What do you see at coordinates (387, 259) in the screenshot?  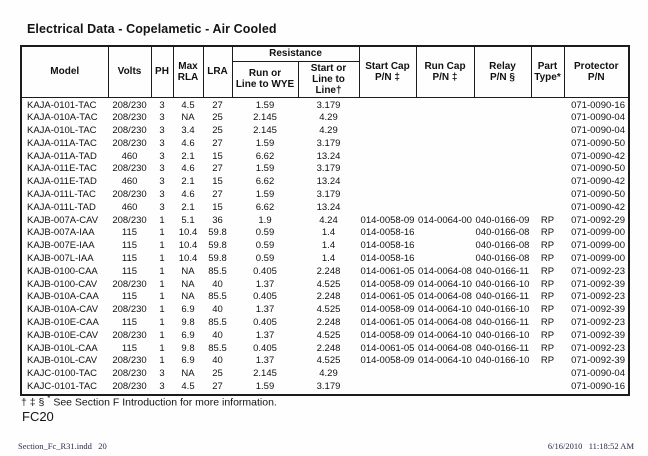 I see `table-cell: 014-0058-16` at bounding box center [387, 259].